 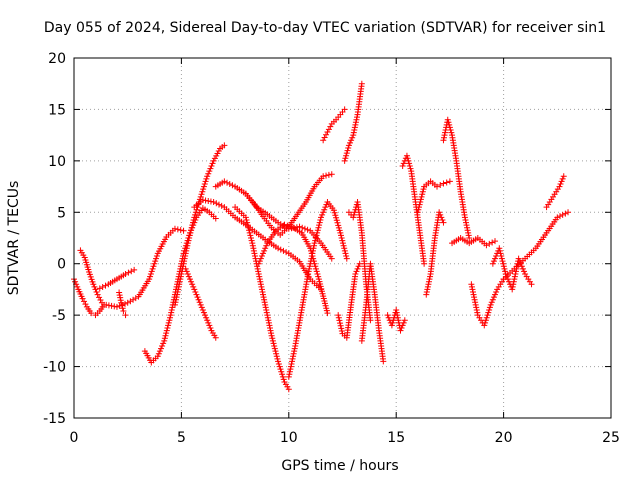 What do you see at coordinates (396, 438) in the screenshot?
I see `x-tick-label: 15` at bounding box center [396, 438].